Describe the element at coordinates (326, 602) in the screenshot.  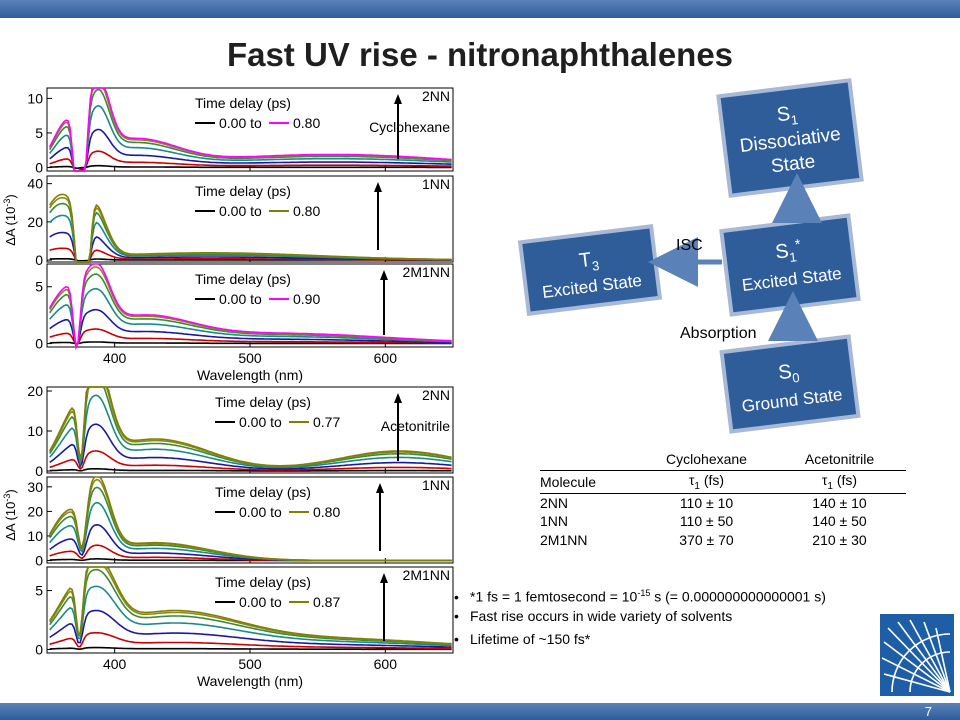
I see `legend-end-label: 0.87` at that location.